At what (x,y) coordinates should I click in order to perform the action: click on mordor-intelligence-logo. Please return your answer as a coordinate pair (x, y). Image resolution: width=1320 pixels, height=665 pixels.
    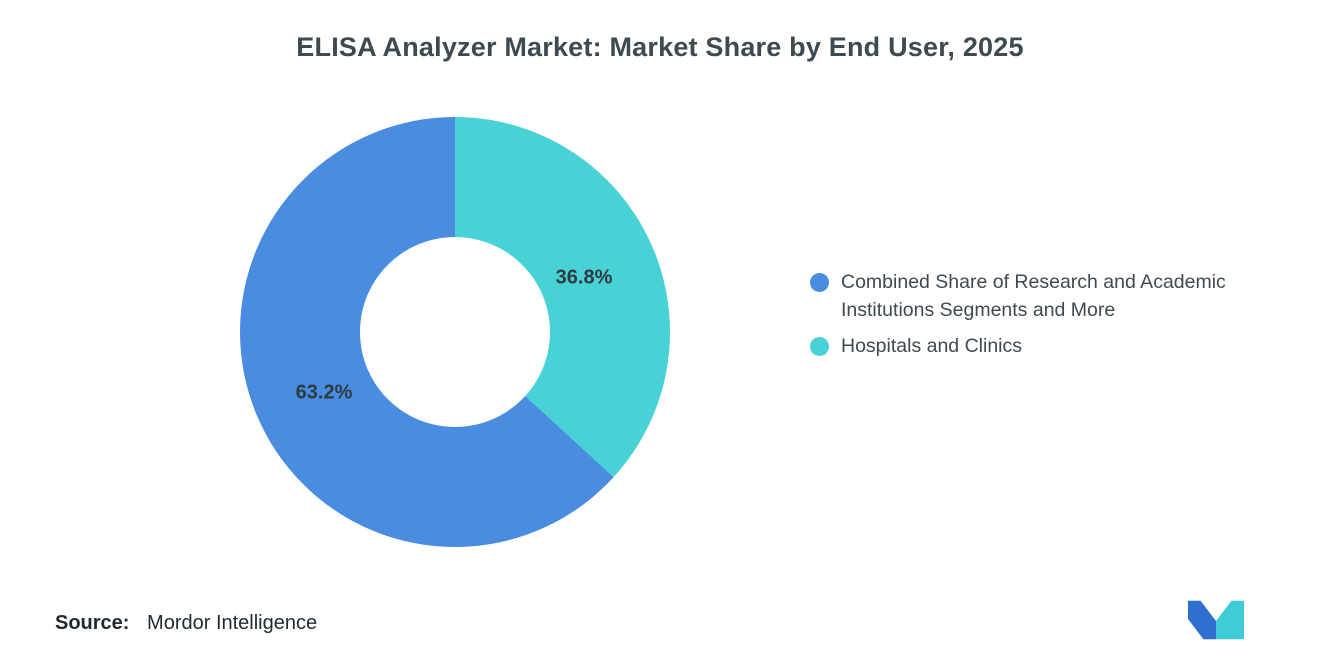
    Looking at the image, I should click on (1216, 620).